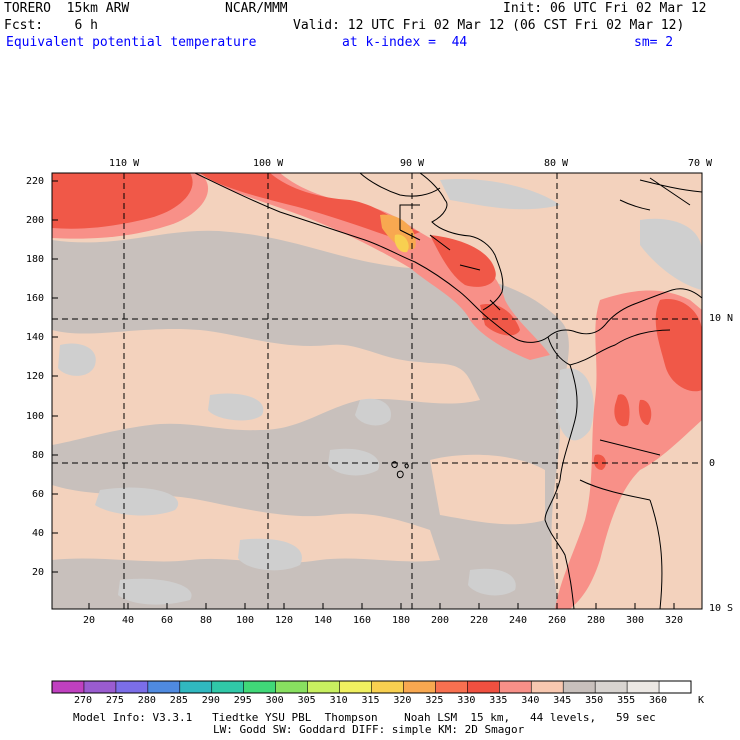  I want to click on caribbean-coast, so click(461, 242).